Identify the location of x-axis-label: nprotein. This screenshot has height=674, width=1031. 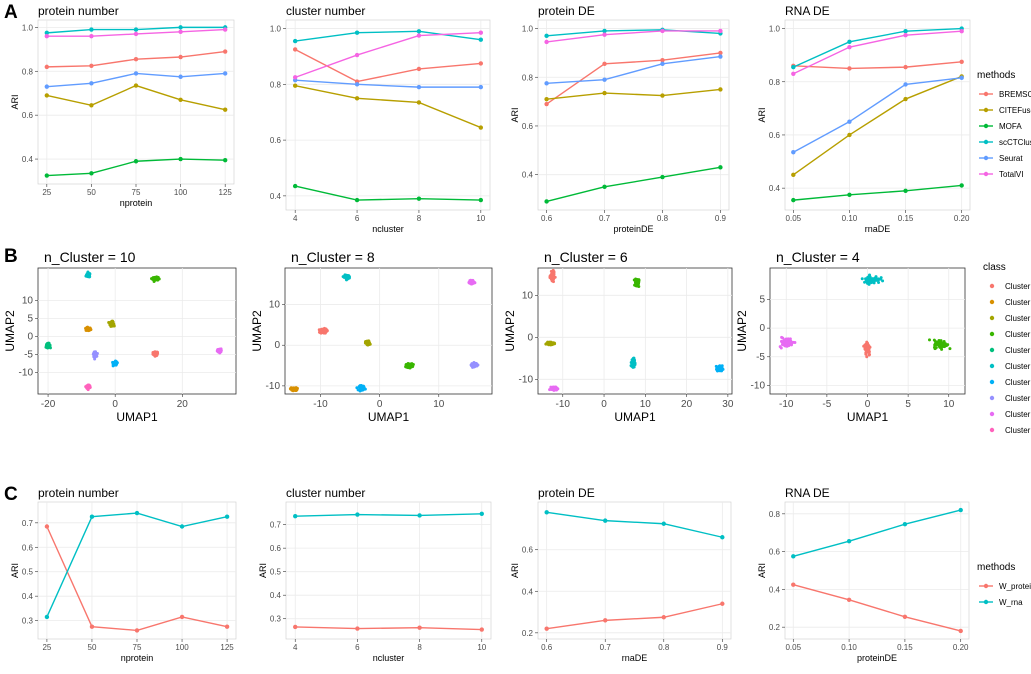
(137, 658).